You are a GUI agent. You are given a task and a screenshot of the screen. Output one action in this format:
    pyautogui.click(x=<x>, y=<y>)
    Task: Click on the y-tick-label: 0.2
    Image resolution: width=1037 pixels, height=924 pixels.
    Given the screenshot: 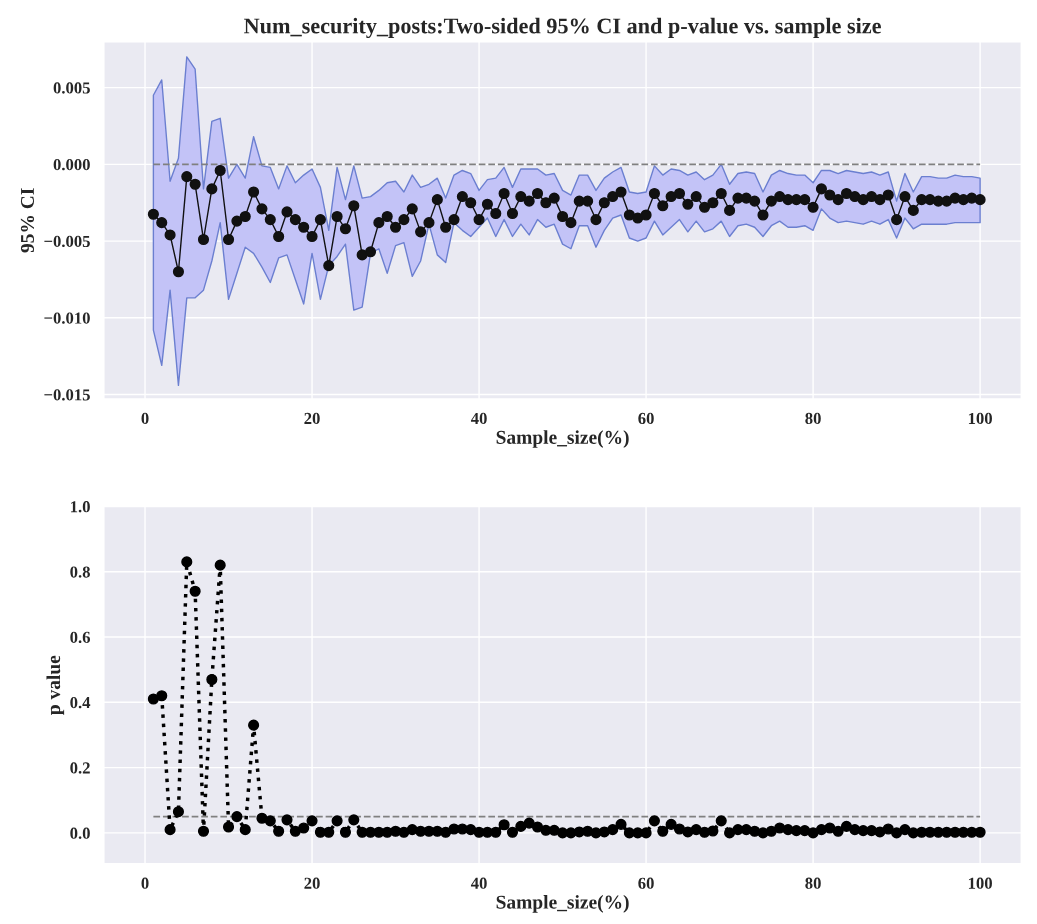 What is the action you would take?
    pyautogui.click(x=80, y=768)
    